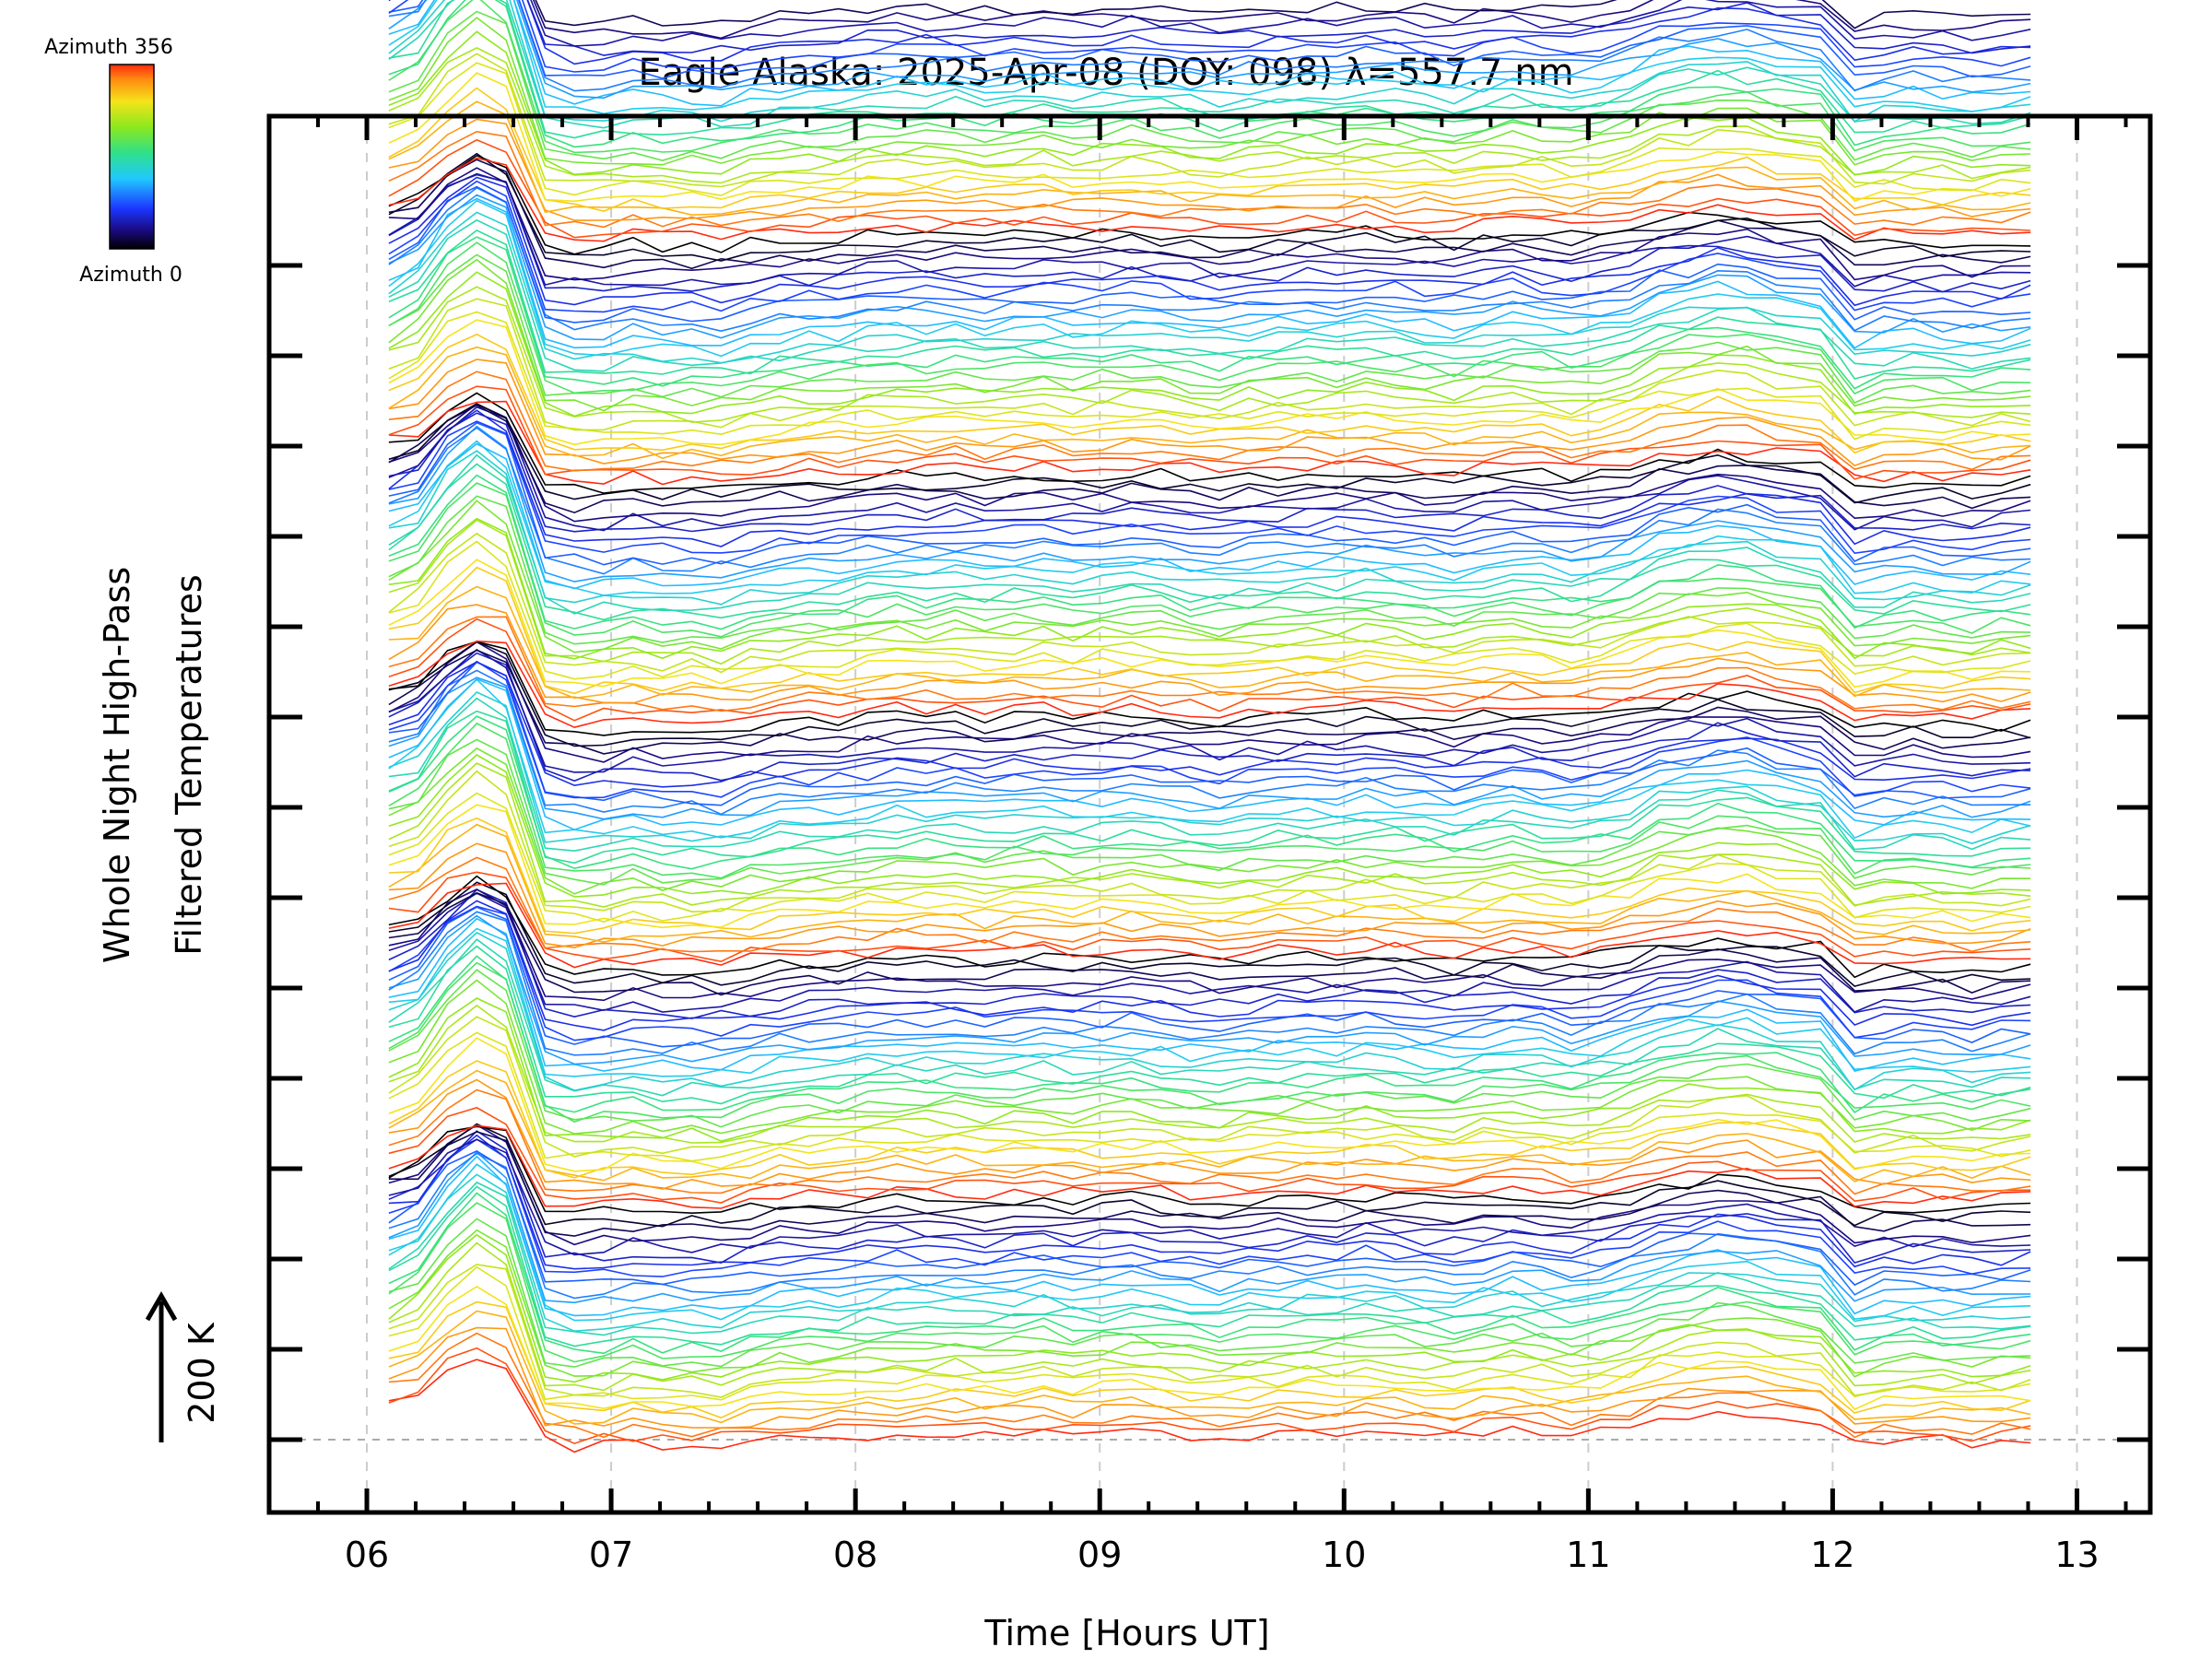  What do you see at coordinates (855, 1555) in the screenshot?
I see `x-tick-label: 08` at bounding box center [855, 1555].